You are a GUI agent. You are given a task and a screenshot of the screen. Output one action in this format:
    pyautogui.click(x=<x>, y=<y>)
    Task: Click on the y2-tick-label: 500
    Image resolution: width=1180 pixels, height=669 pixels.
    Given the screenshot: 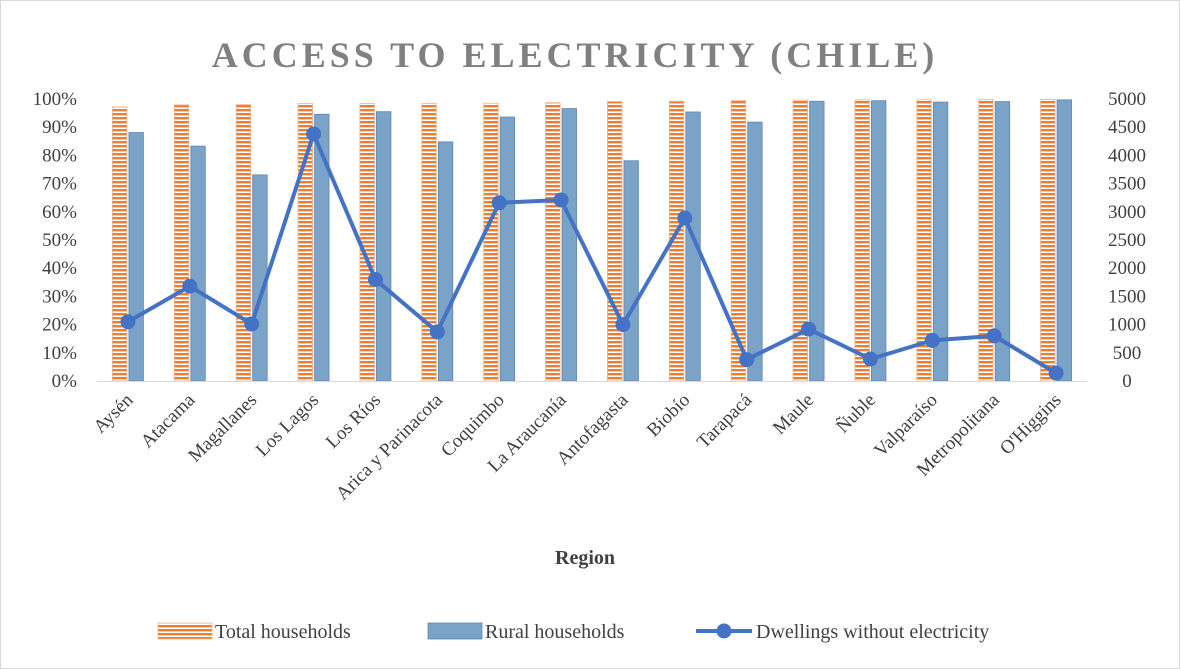 What is the action you would take?
    pyautogui.click(x=1127, y=353)
    